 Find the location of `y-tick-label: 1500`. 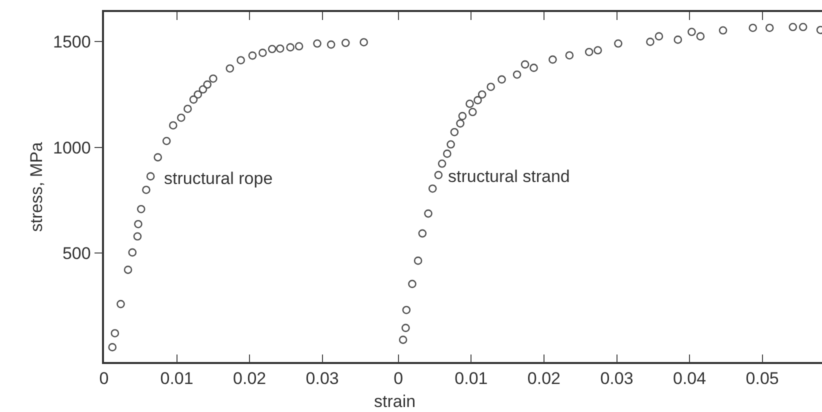

y-tick-label: 1500 is located at coordinates (72, 42).